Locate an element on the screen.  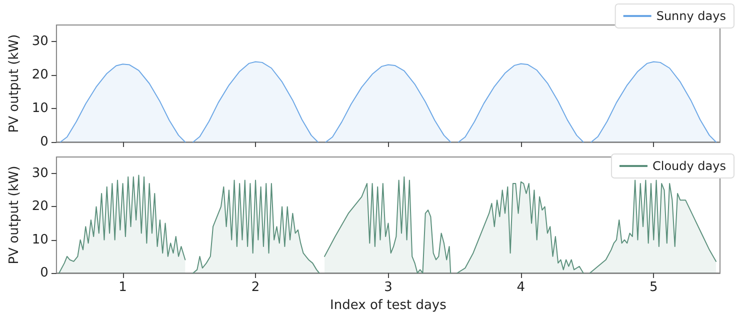
legend-label: Cloudy days is located at coordinates (689, 166).